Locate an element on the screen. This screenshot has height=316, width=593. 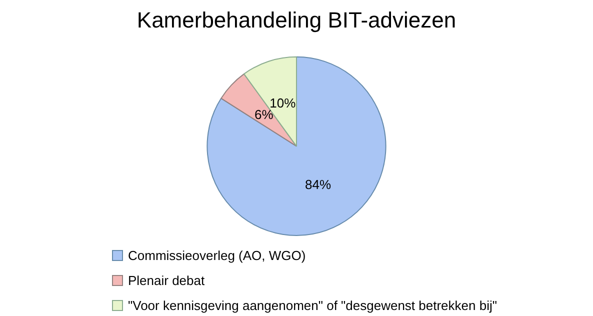
legend-label: "Voor kennisgeving aangenomen" of "desgewenst betrekken bij" is located at coordinates (312, 305).